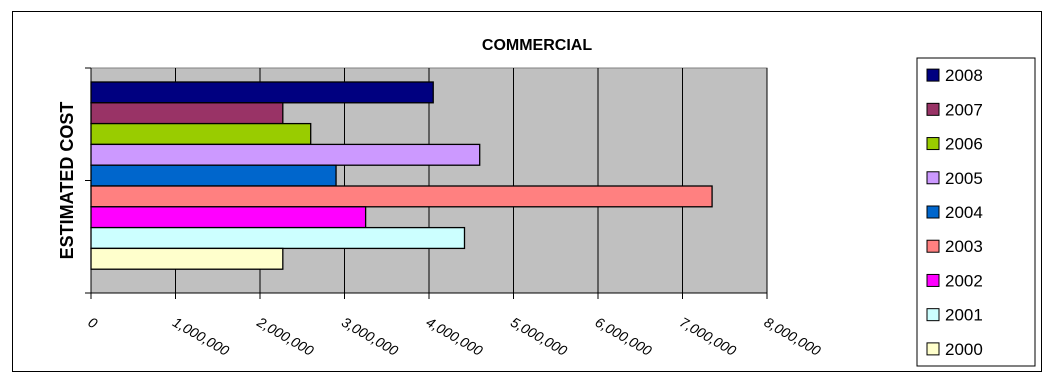 The height and width of the screenshot is (385, 1056). I want to click on legend-label-2004: 2004, so click(964, 212).